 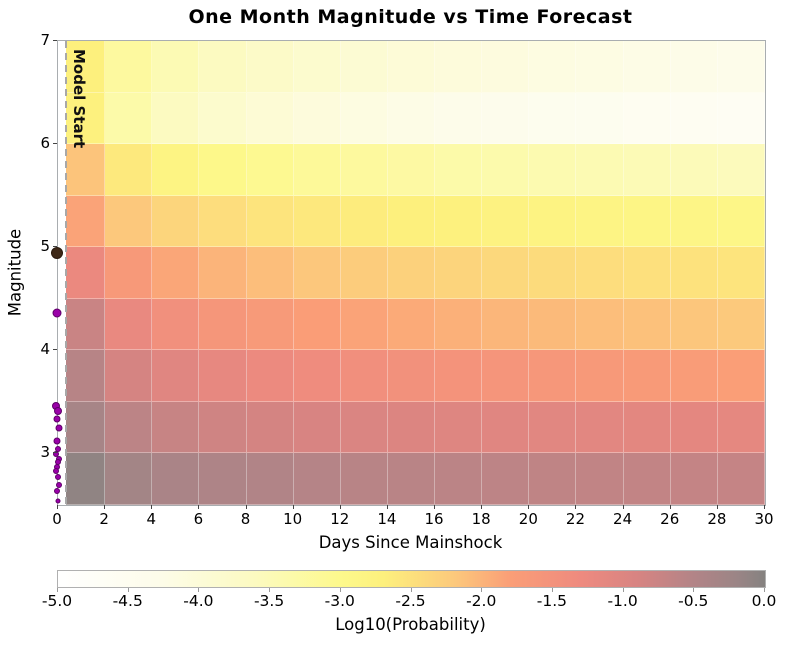 I want to click on x-tick-label: 8, so click(x=245, y=519).